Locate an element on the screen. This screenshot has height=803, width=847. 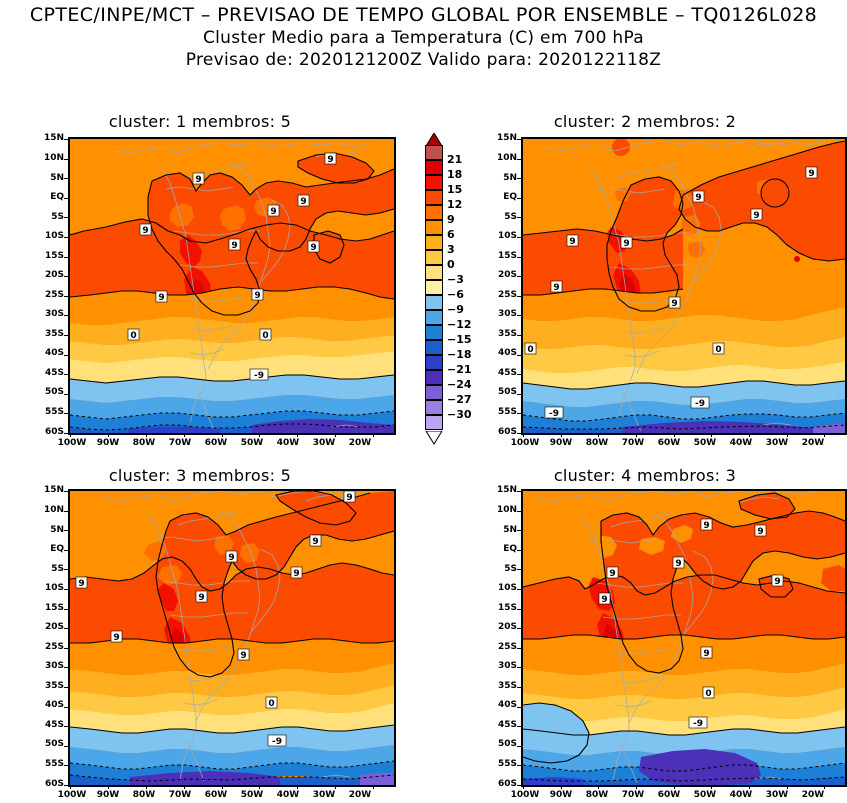
colorbar-label-14: −21 is located at coordinates (459, 369).